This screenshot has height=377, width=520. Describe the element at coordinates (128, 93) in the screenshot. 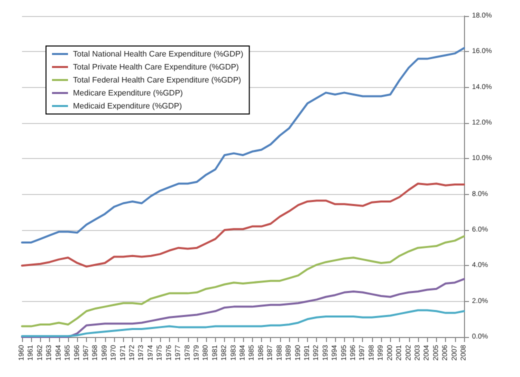

I see `legend-label: Medicare Expenditure (%GDP)` at that location.